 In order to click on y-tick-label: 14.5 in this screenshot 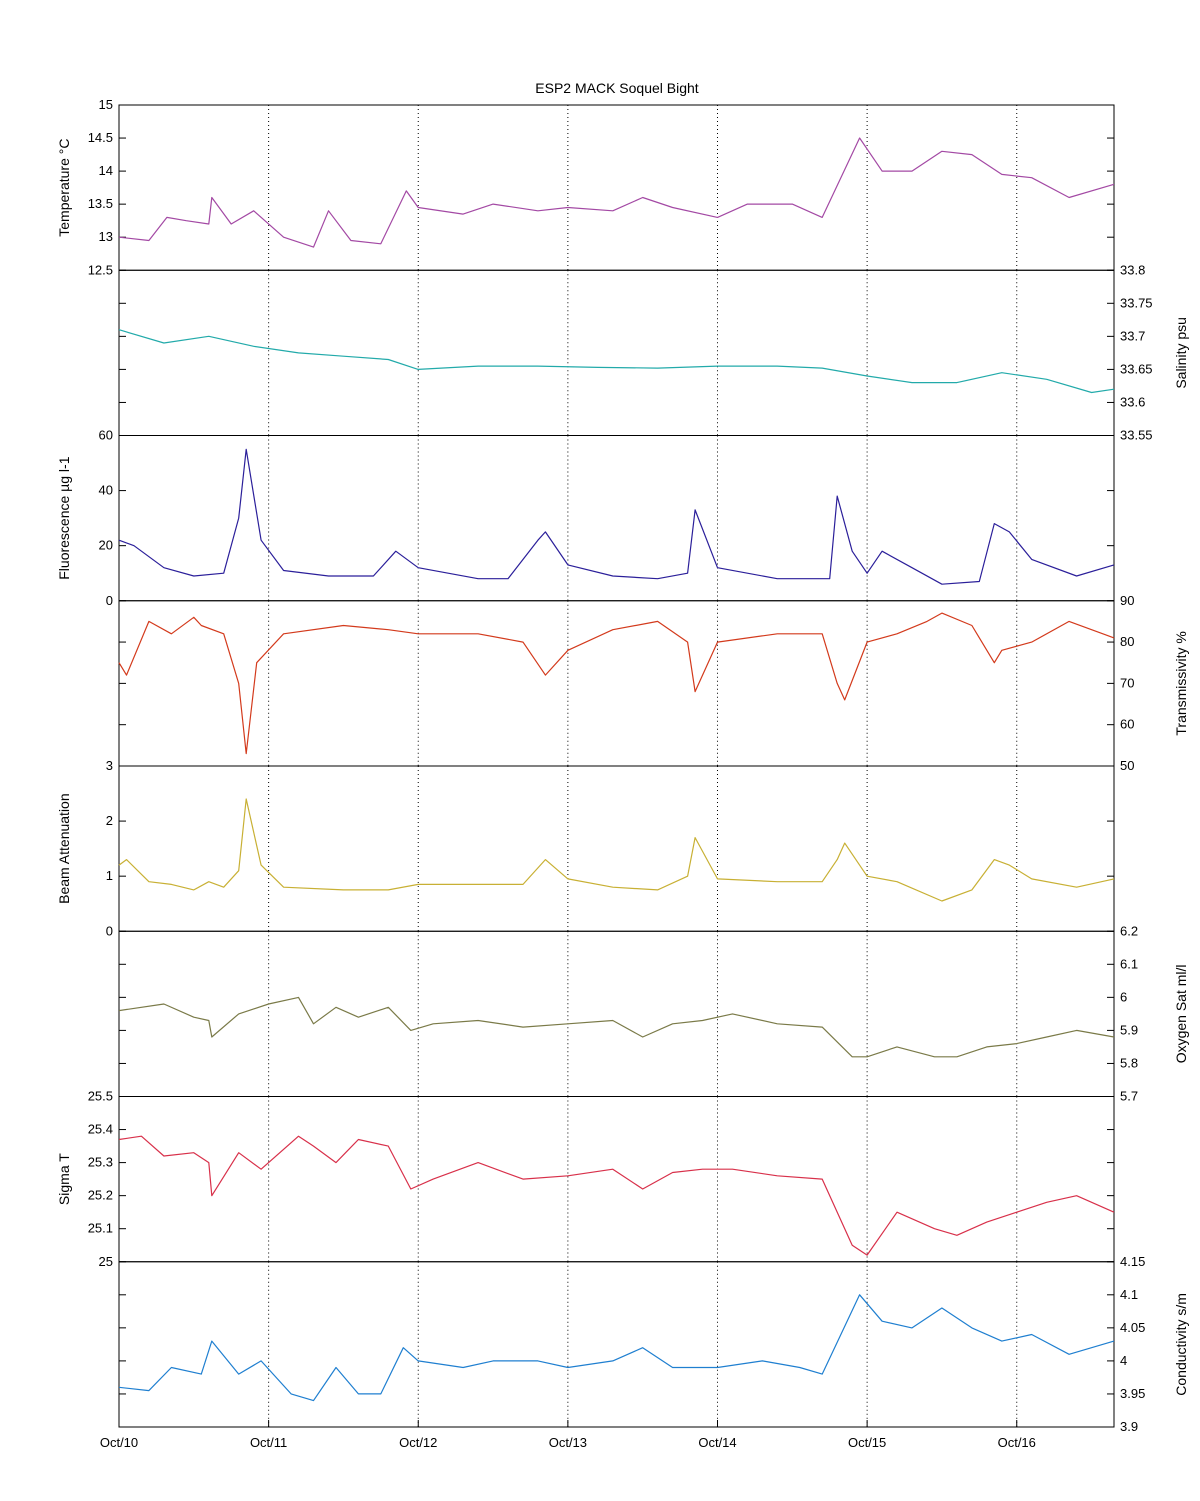, I will do `click(100, 137)`.